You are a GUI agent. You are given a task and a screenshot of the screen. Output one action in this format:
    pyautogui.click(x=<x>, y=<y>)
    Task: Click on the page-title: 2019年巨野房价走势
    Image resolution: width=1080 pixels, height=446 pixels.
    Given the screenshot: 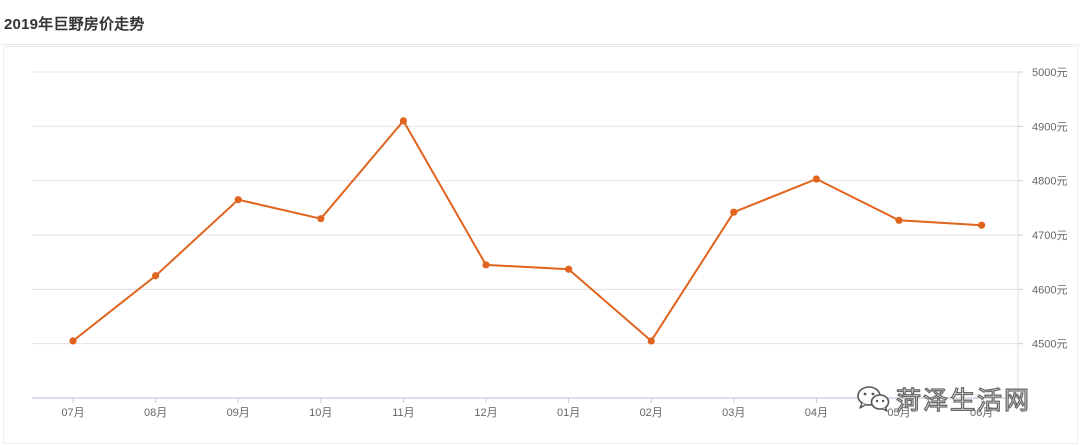 What is the action you would take?
    pyautogui.click(x=74, y=24)
    